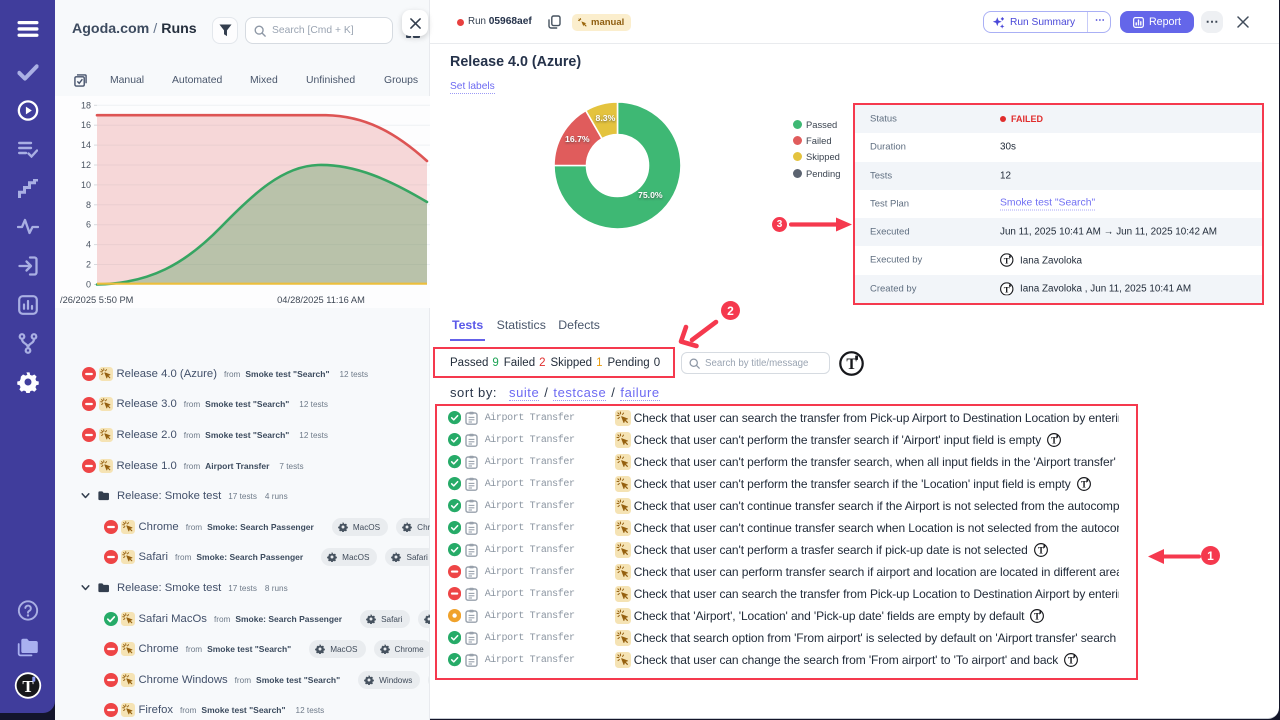 The height and width of the screenshot is (720, 1280). Describe the element at coordinates (86, 125) in the screenshot. I see `svg-text: 16` at that location.